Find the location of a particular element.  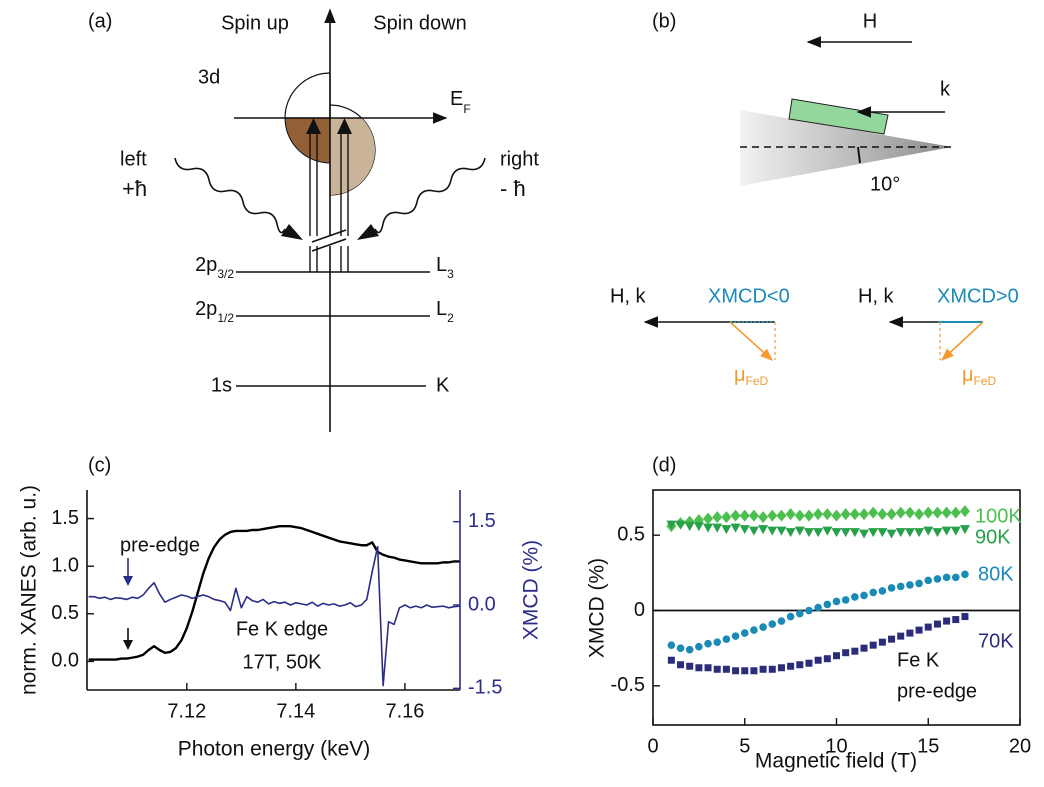

y2-tick-label: 0.0 is located at coordinates (482, 604).